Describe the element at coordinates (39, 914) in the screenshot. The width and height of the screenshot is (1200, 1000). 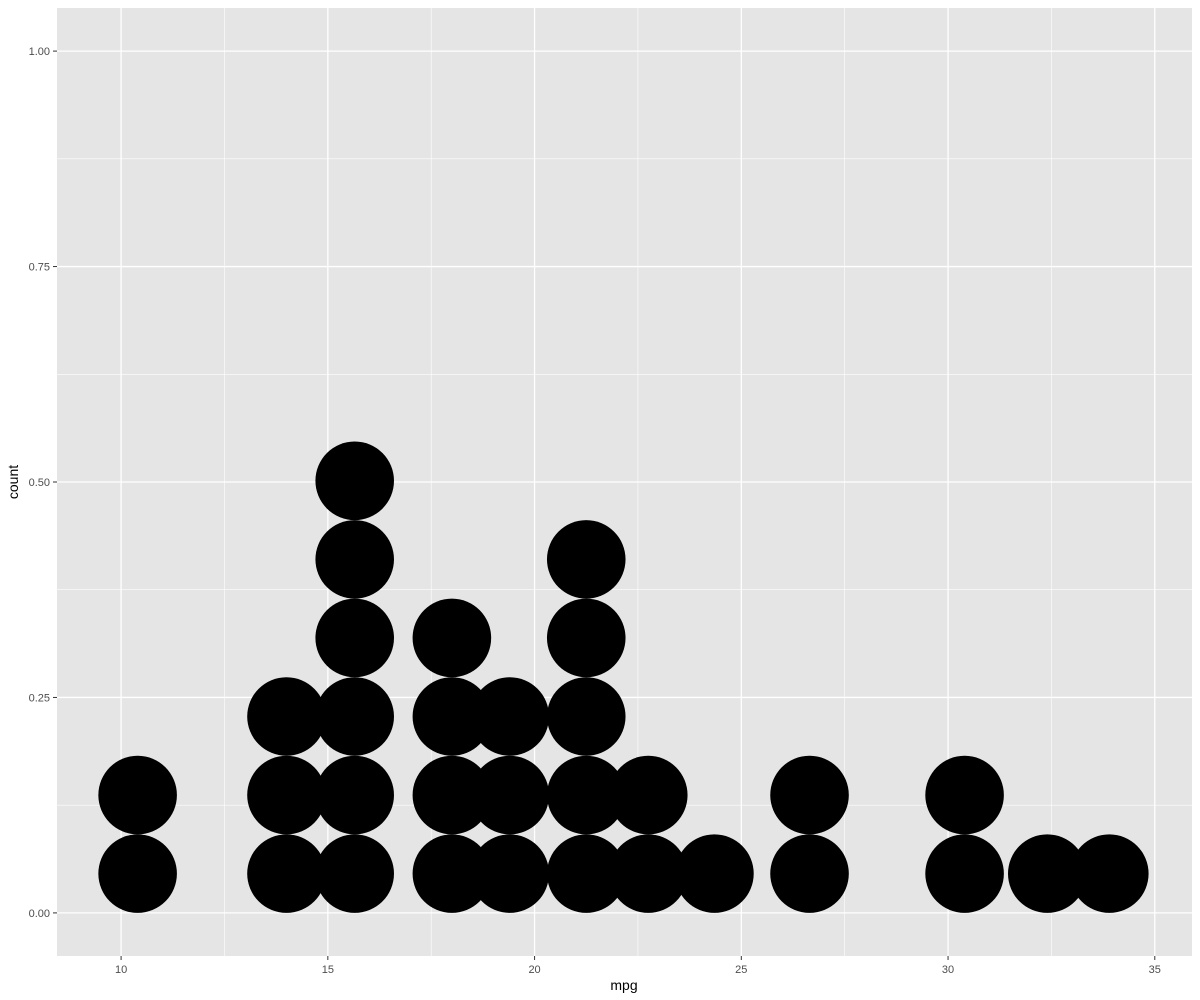
I see `y-tick-label: 0.00` at that location.